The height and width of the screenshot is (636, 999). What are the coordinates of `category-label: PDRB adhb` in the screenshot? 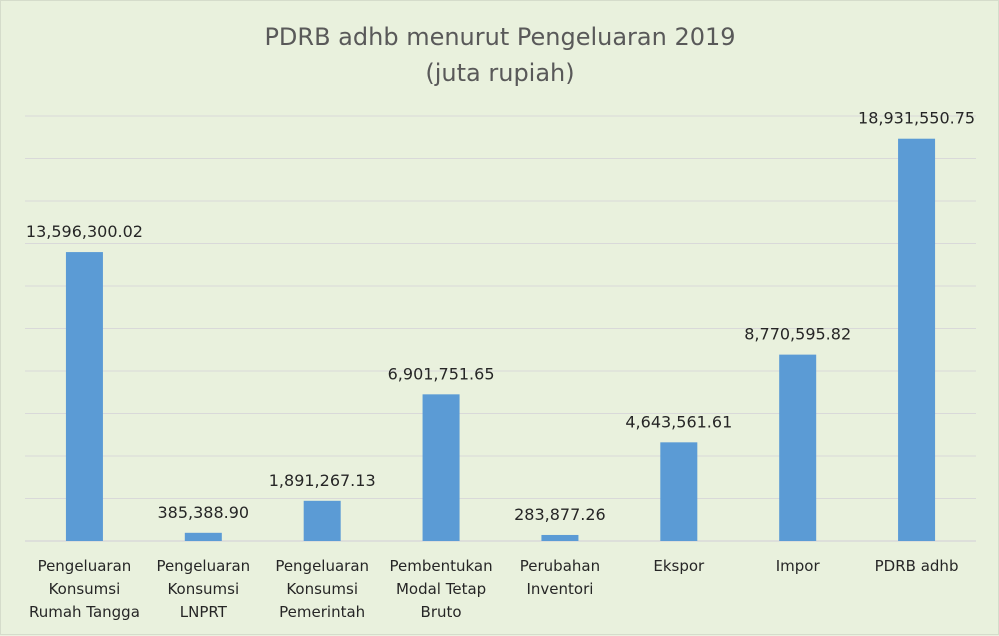 It's located at (917, 566).